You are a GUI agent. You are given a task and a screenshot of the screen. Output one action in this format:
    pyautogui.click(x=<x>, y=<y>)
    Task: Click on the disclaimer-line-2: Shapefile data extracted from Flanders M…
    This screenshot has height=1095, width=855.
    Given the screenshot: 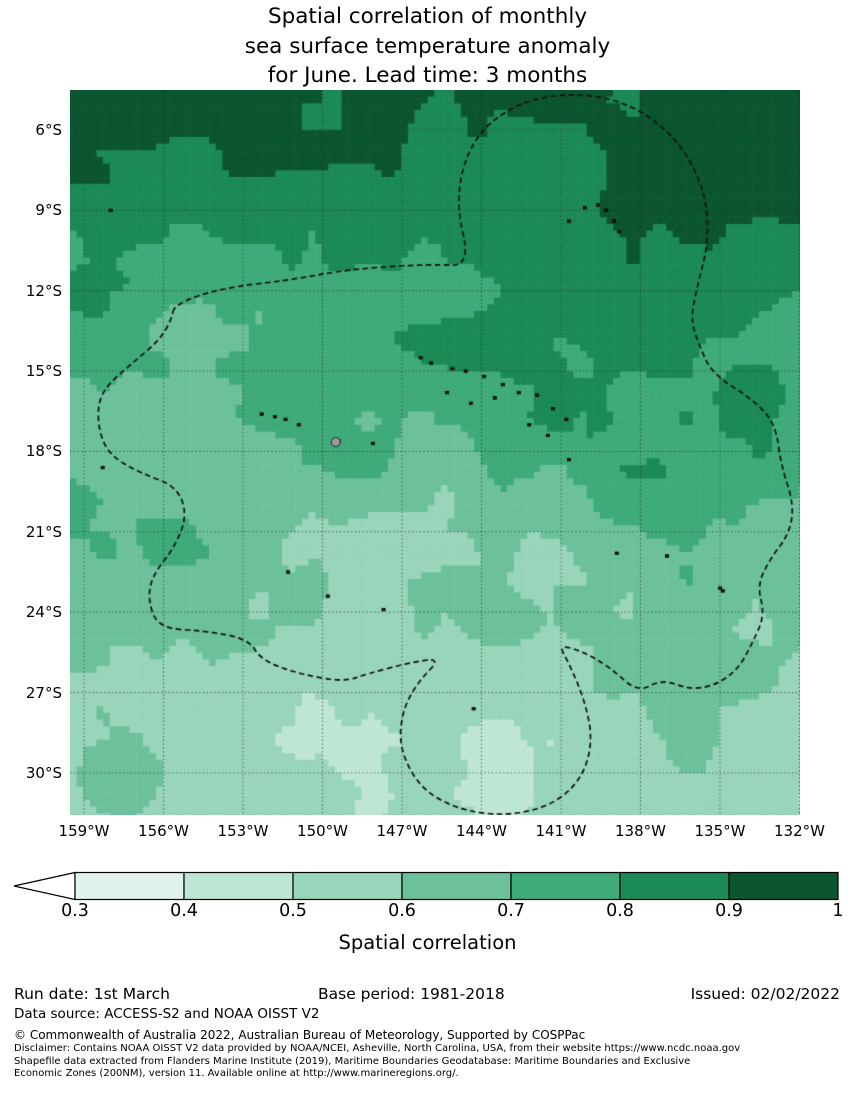 What is the action you would take?
    pyautogui.click(x=352, y=1061)
    